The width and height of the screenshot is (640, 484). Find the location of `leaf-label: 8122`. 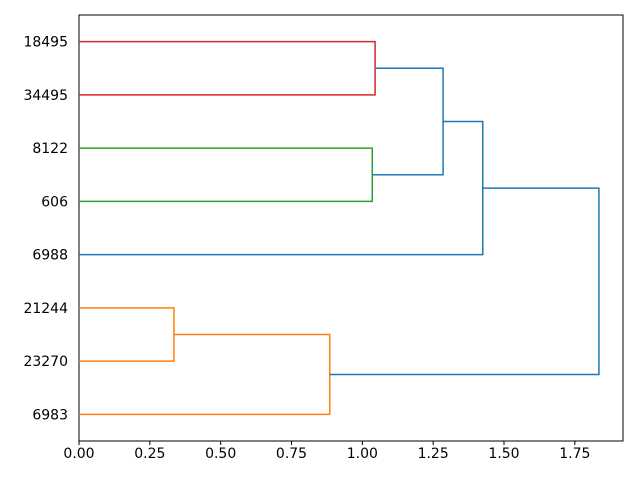

leaf-label: 8122 is located at coordinates (50, 149).